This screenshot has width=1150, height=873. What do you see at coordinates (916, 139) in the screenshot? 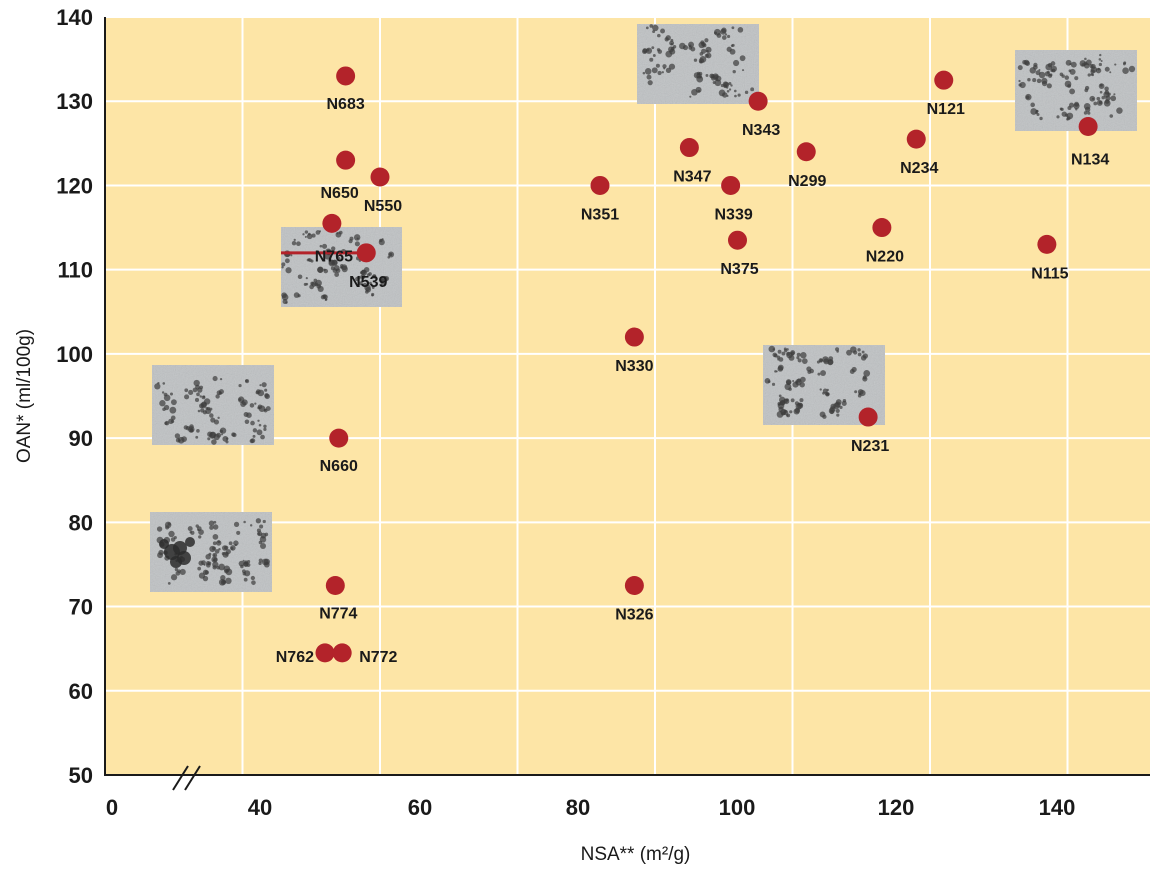
I see `data-point-n234` at bounding box center [916, 139].